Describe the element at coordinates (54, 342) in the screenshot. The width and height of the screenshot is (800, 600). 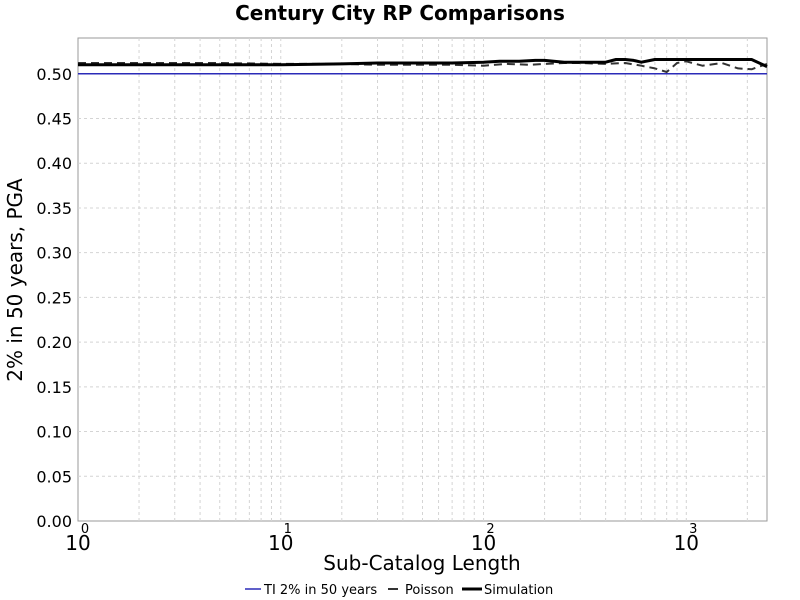
I see `y-tick-label: 0.20` at that location.